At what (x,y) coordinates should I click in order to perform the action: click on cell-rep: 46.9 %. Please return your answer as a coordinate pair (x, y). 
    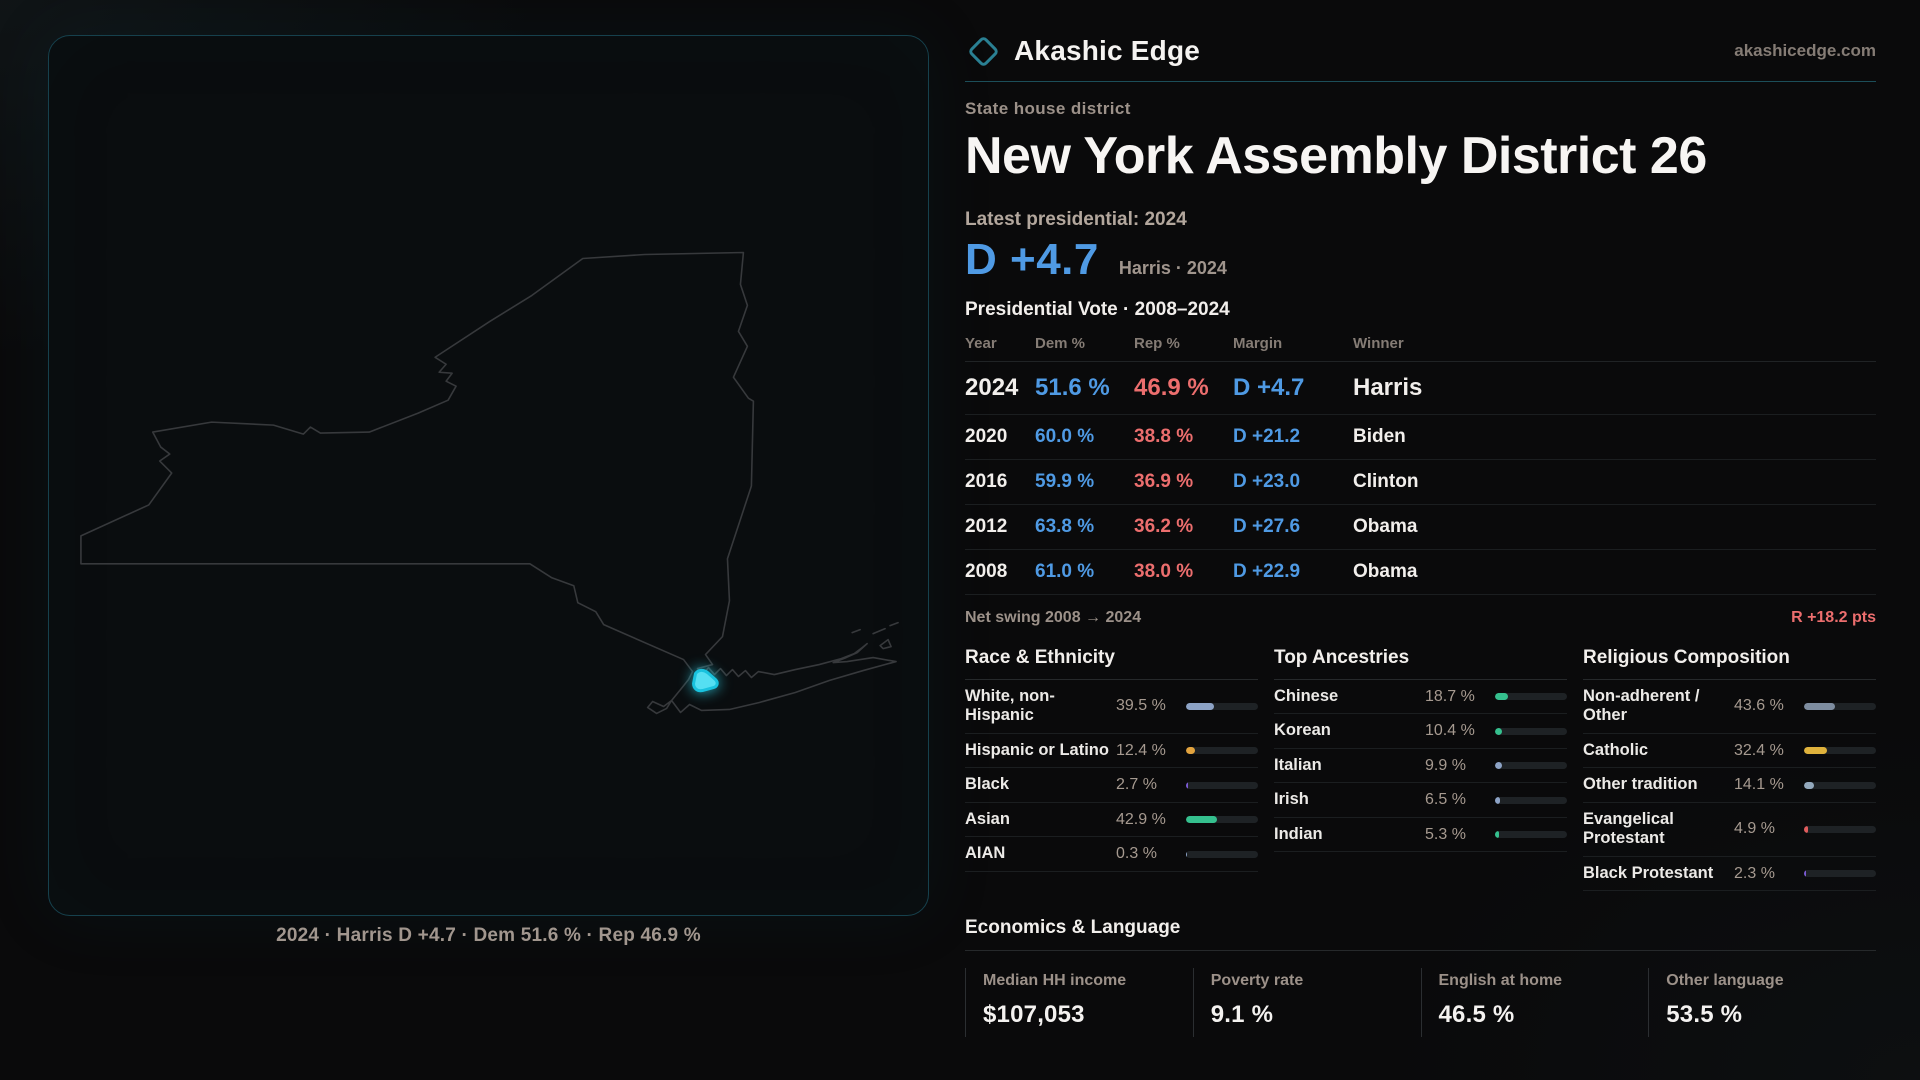
    Looking at the image, I should click on (1183, 388).